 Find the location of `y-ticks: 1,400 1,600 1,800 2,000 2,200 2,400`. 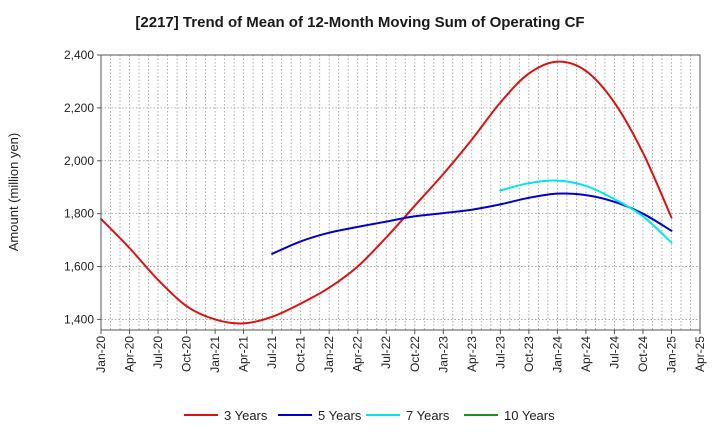

y-ticks: 1,400 1,600 1,800 2,000 2,200 2,400 is located at coordinates (82, 187).